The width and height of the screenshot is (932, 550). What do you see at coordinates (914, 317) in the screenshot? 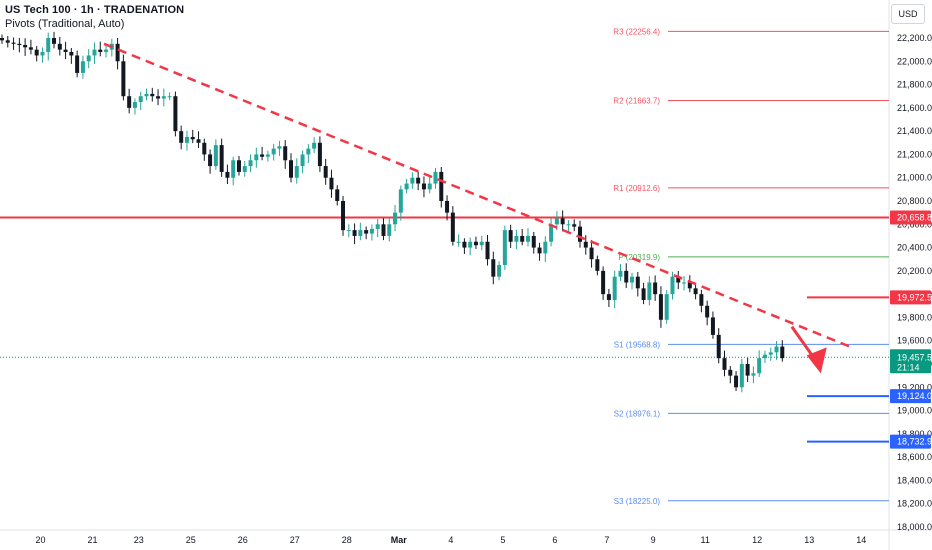
I see `y-tick-label: 19,800.0` at bounding box center [914, 317].